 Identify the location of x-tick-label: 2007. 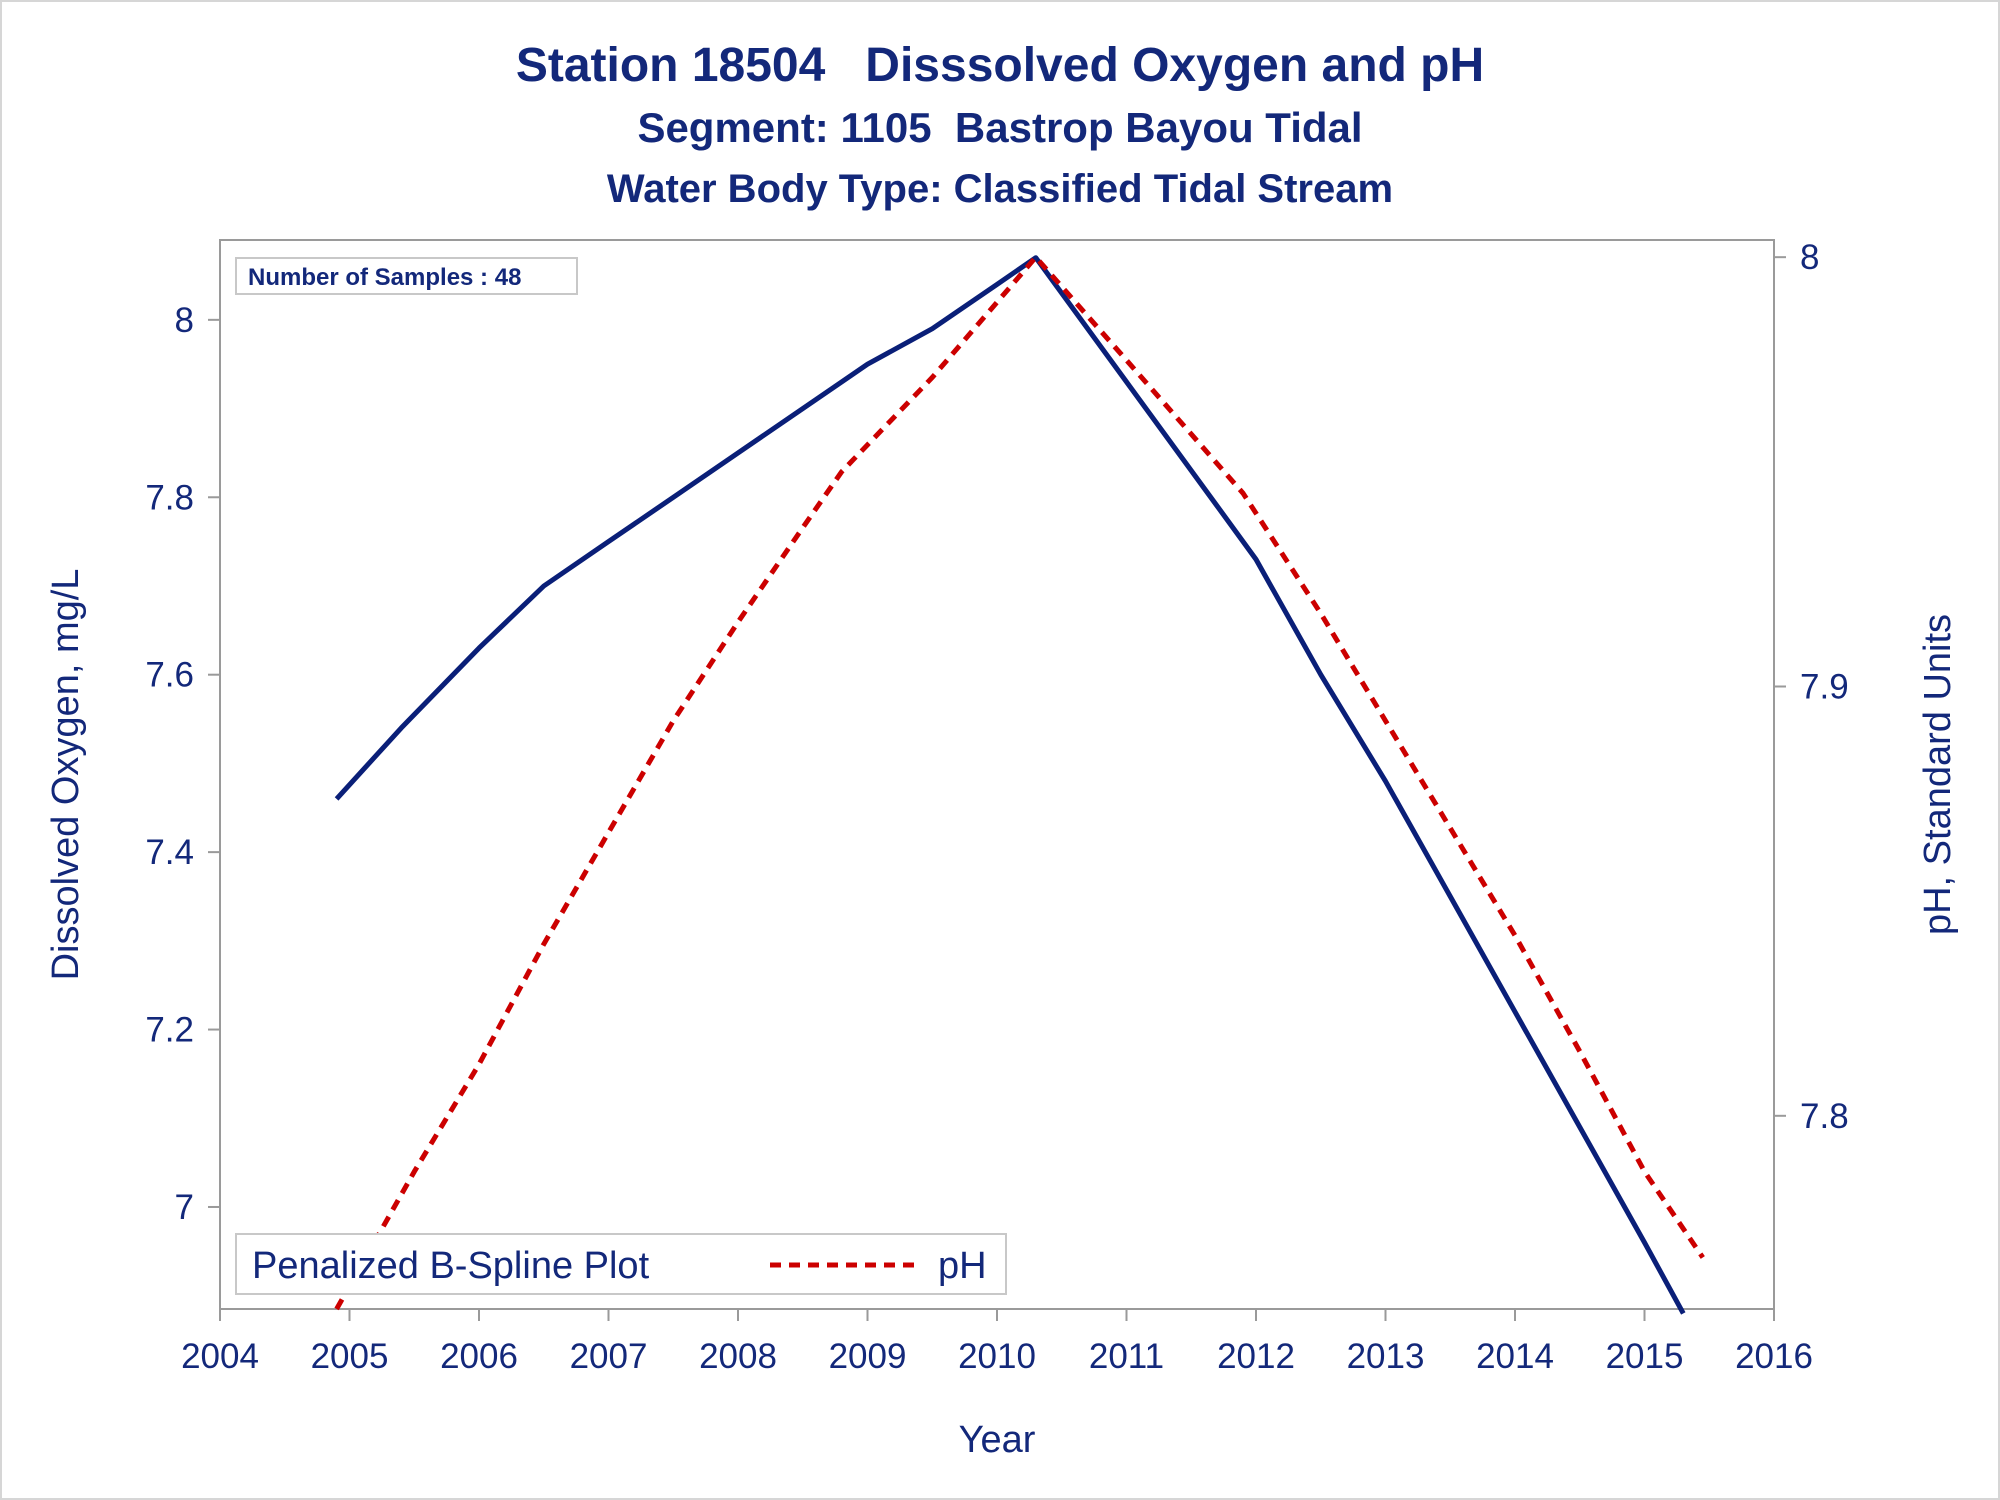
(609, 1356).